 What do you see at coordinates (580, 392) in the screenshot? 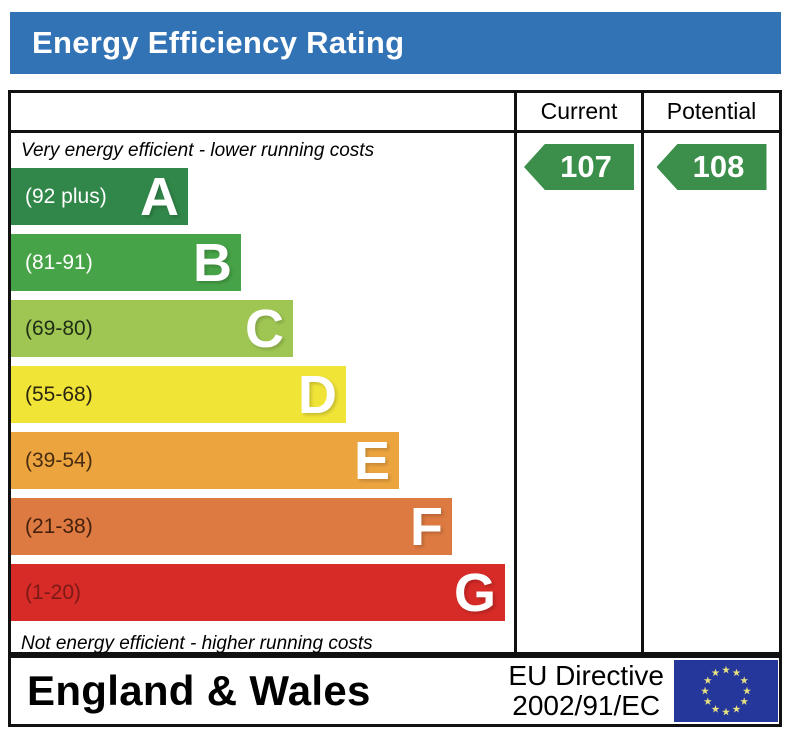
I see `current-rating-cell: 107` at bounding box center [580, 392].